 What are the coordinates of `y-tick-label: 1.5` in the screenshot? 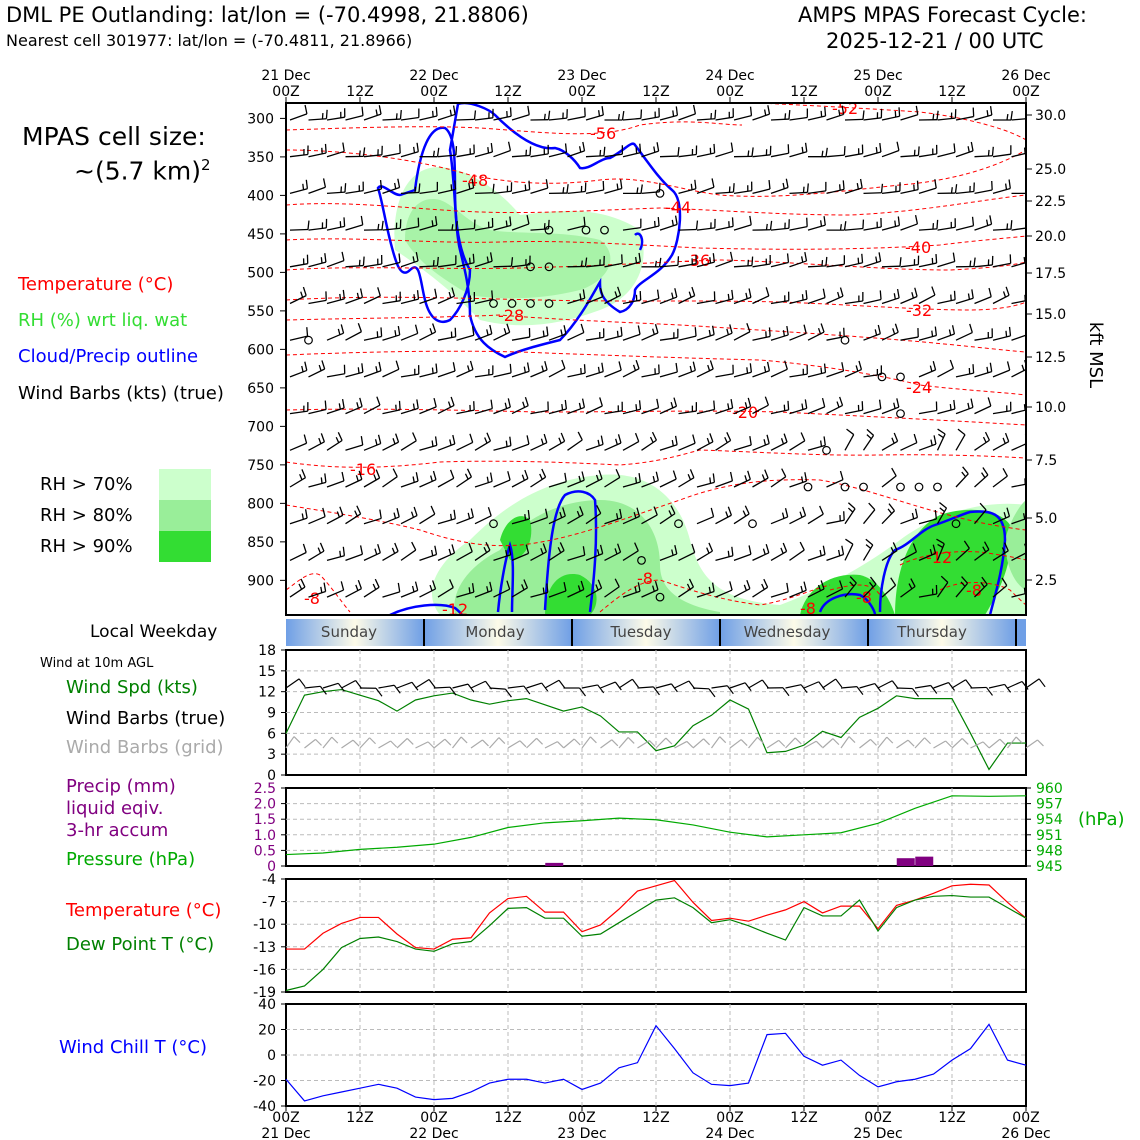 It's located at (265, 820).